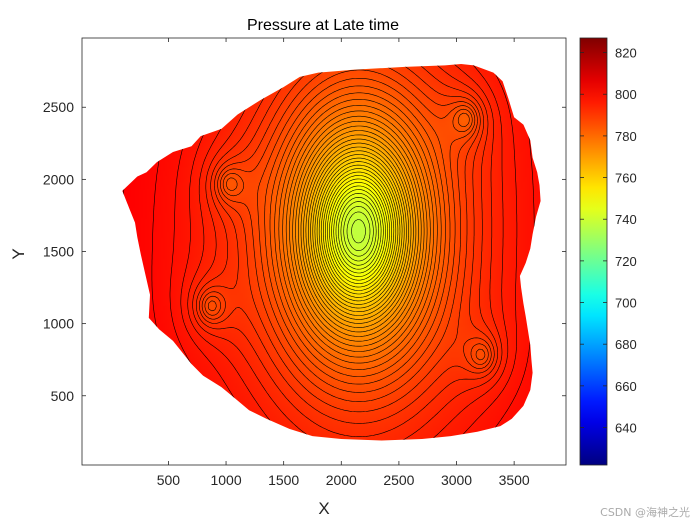 This screenshot has width=700, height=525. Describe the element at coordinates (225, 480) in the screenshot. I see `x-tick-label: 1000` at that location.